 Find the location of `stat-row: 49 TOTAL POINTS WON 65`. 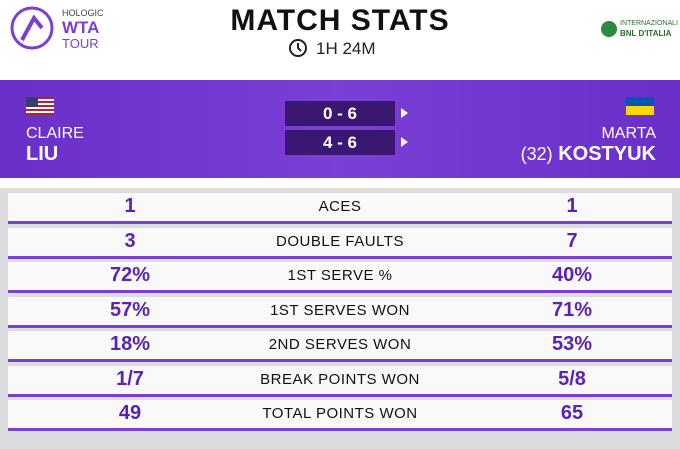

stat-row: 49 TOTAL POINTS WON 65 is located at coordinates (340, 415).